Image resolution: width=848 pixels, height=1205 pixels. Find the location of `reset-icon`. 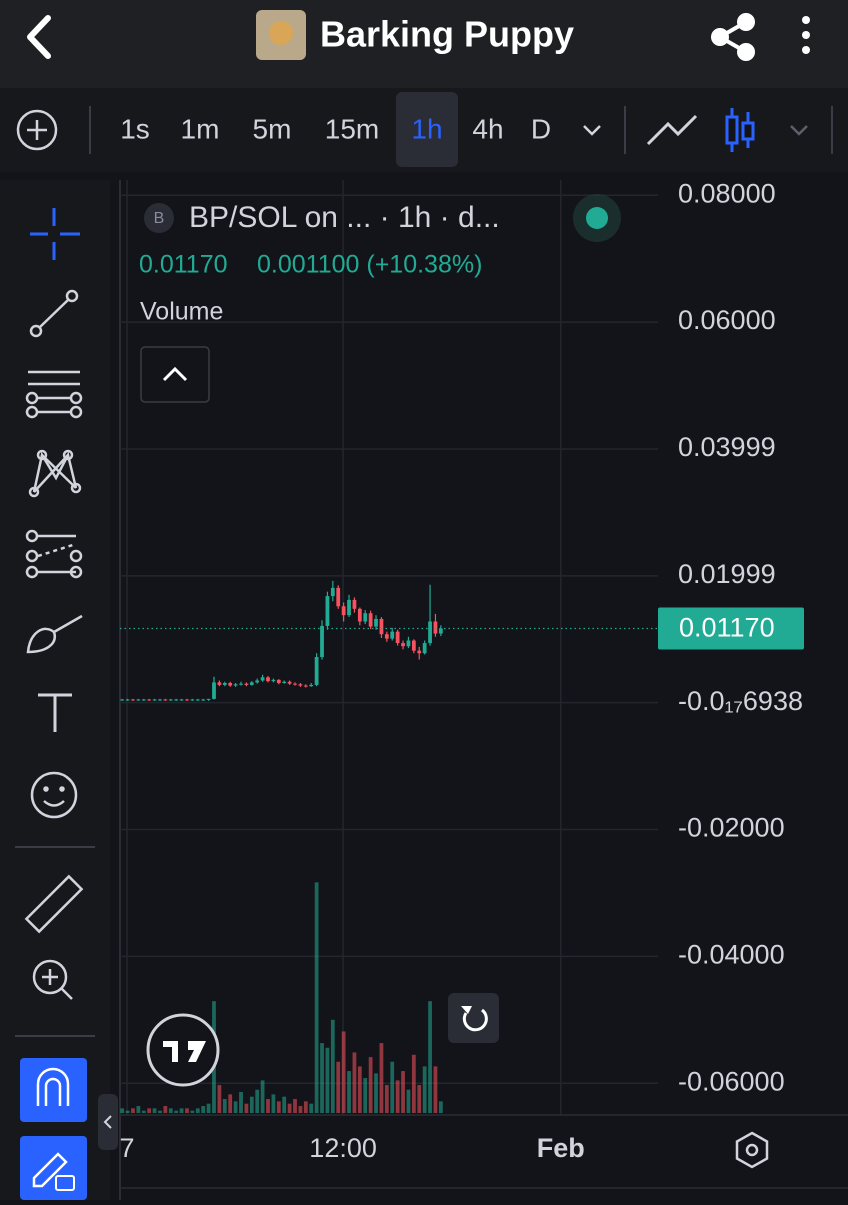

reset-icon is located at coordinates (475, 1020).